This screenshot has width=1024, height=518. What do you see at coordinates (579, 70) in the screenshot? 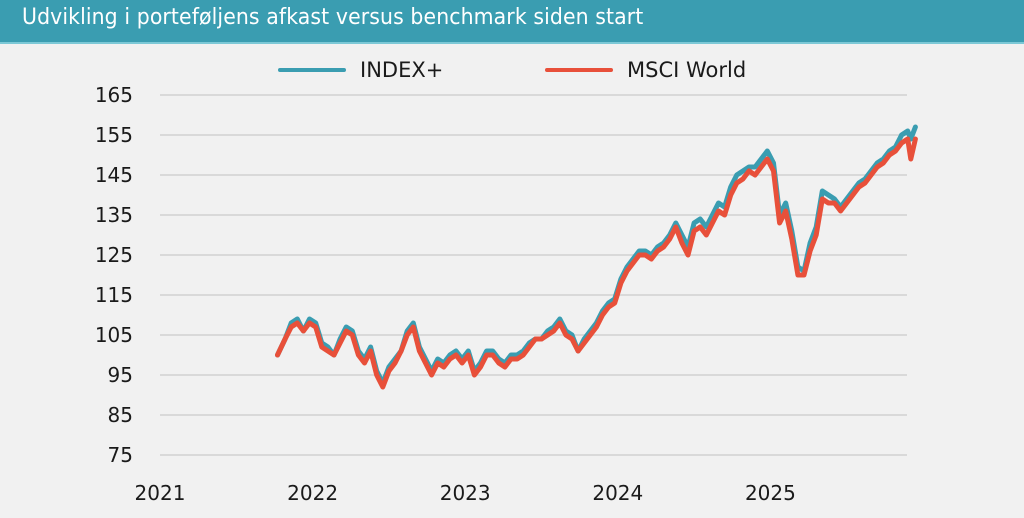
I see `legend-swatch-msci-world` at bounding box center [579, 70].